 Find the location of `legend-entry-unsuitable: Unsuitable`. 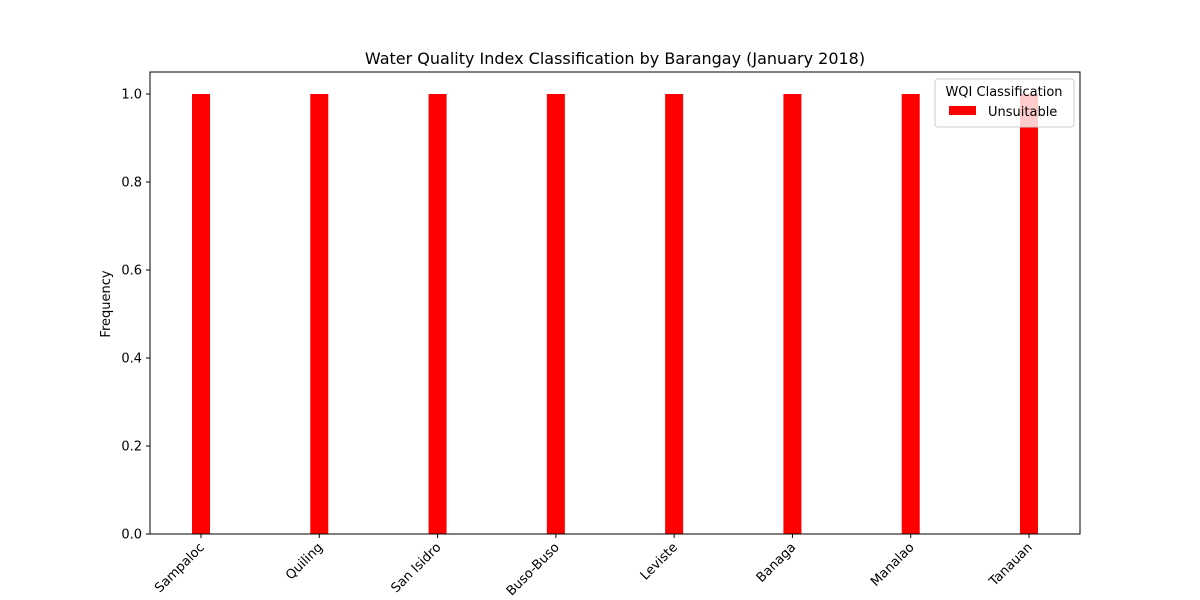

legend-entry-unsuitable: Unsuitable is located at coordinates (1022, 112).